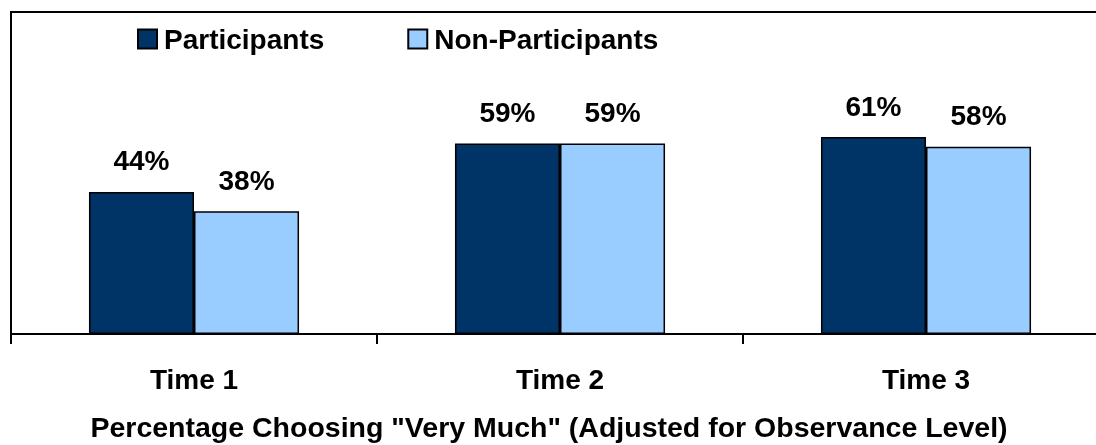  What do you see at coordinates (246, 180) in the screenshot?
I see `data-label: 38%` at bounding box center [246, 180].